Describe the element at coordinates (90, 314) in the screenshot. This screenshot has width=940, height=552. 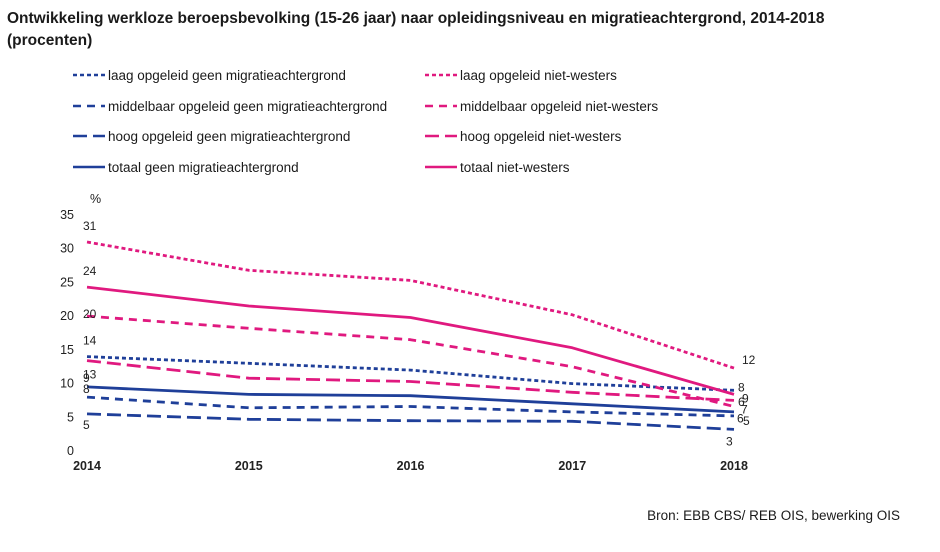
I see `data-label: 20` at that location.